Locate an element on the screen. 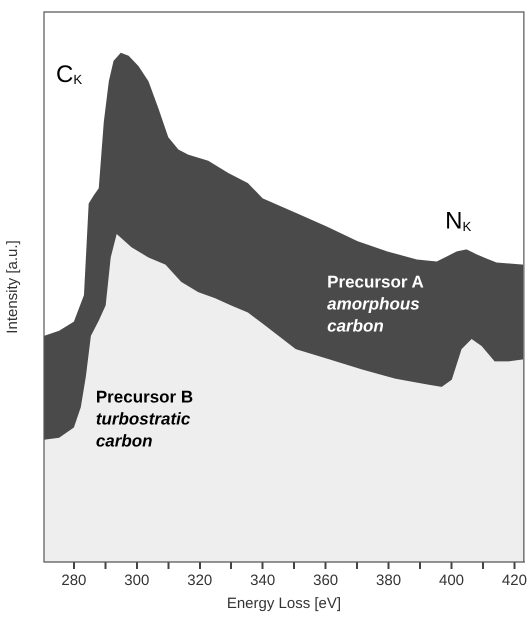 This screenshot has width=530, height=625. annotation: CK is located at coordinates (69, 74).